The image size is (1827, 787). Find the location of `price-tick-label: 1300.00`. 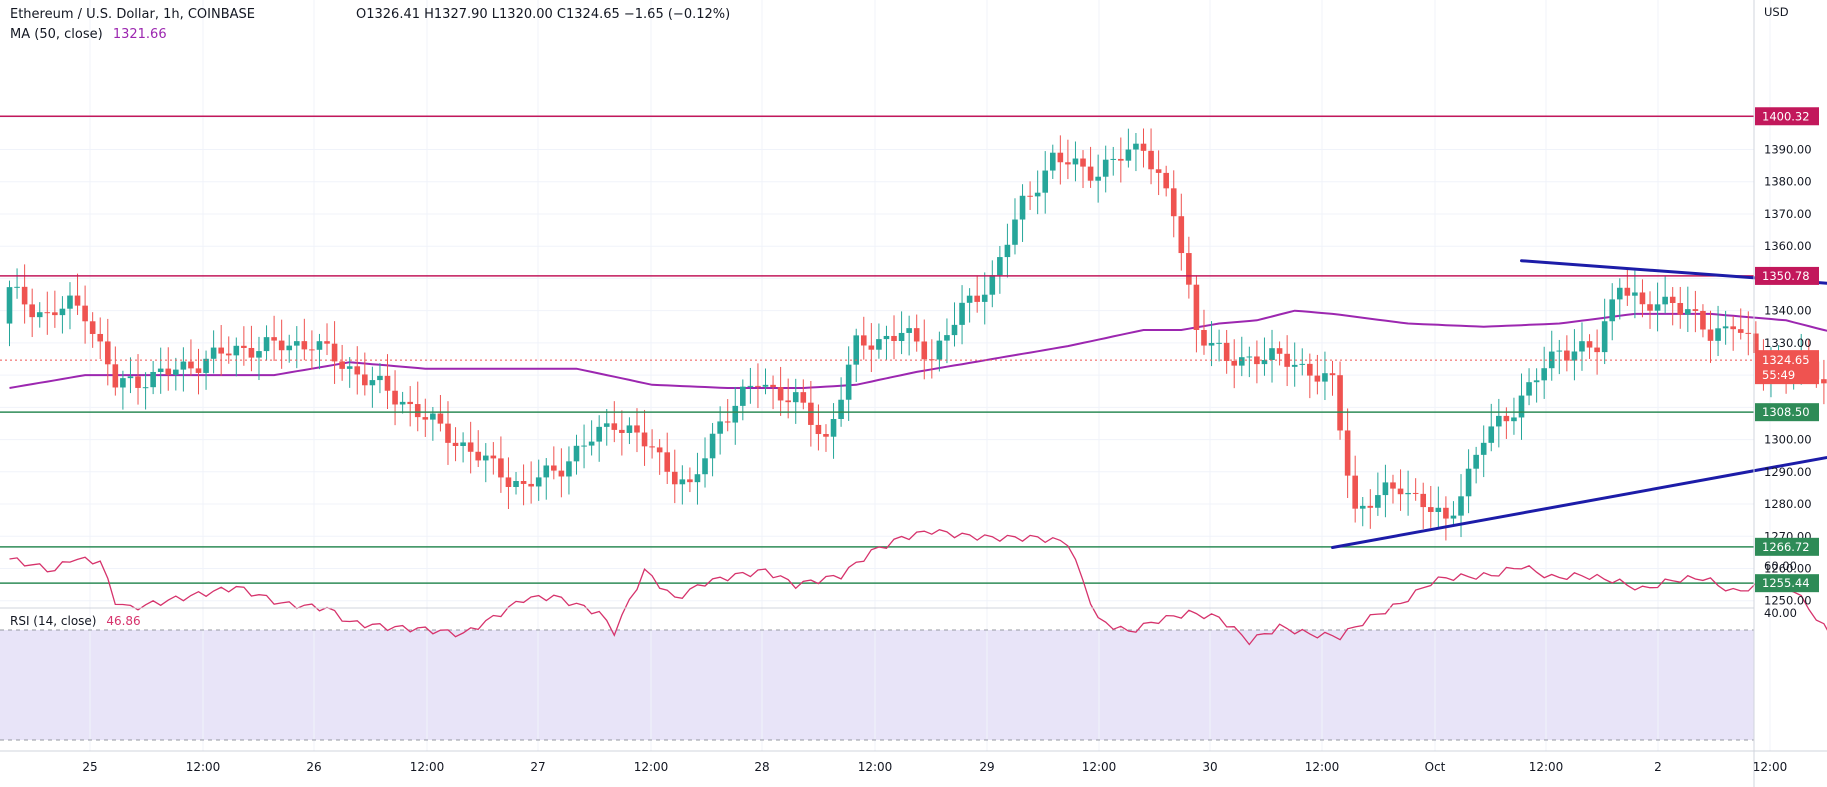

price-tick-label: 1300.00 is located at coordinates (1788, 440).